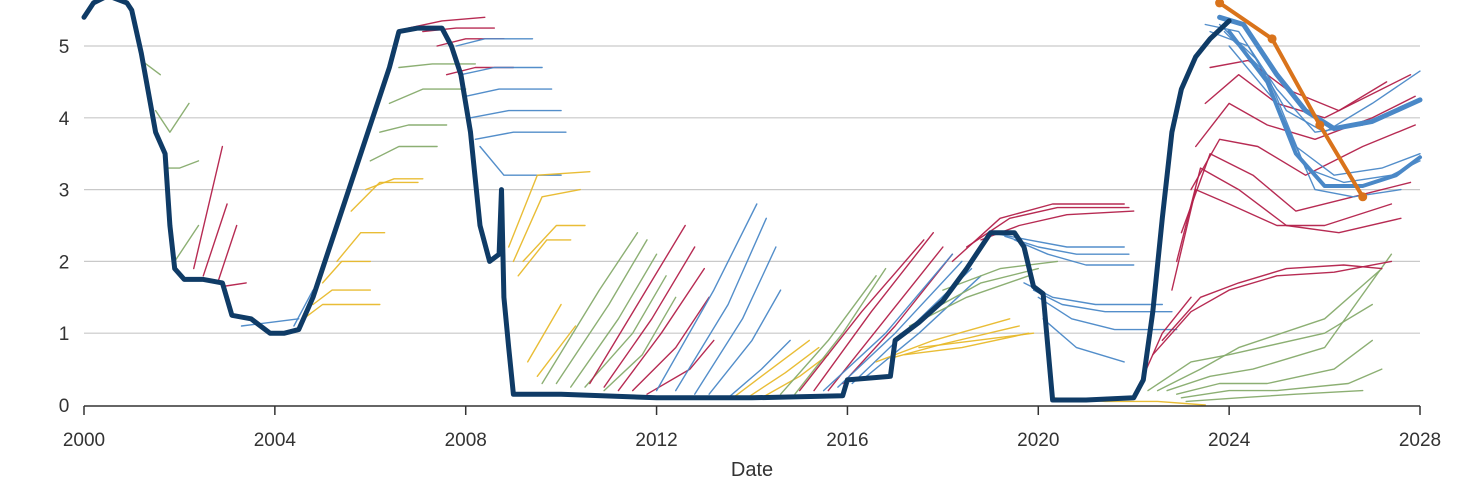 The height and width of the screenshot is (491, 1473). Describe the element at coordinates (84, 440) in the screenshot. I see `x-tick-label-2000: 2000` at that location.